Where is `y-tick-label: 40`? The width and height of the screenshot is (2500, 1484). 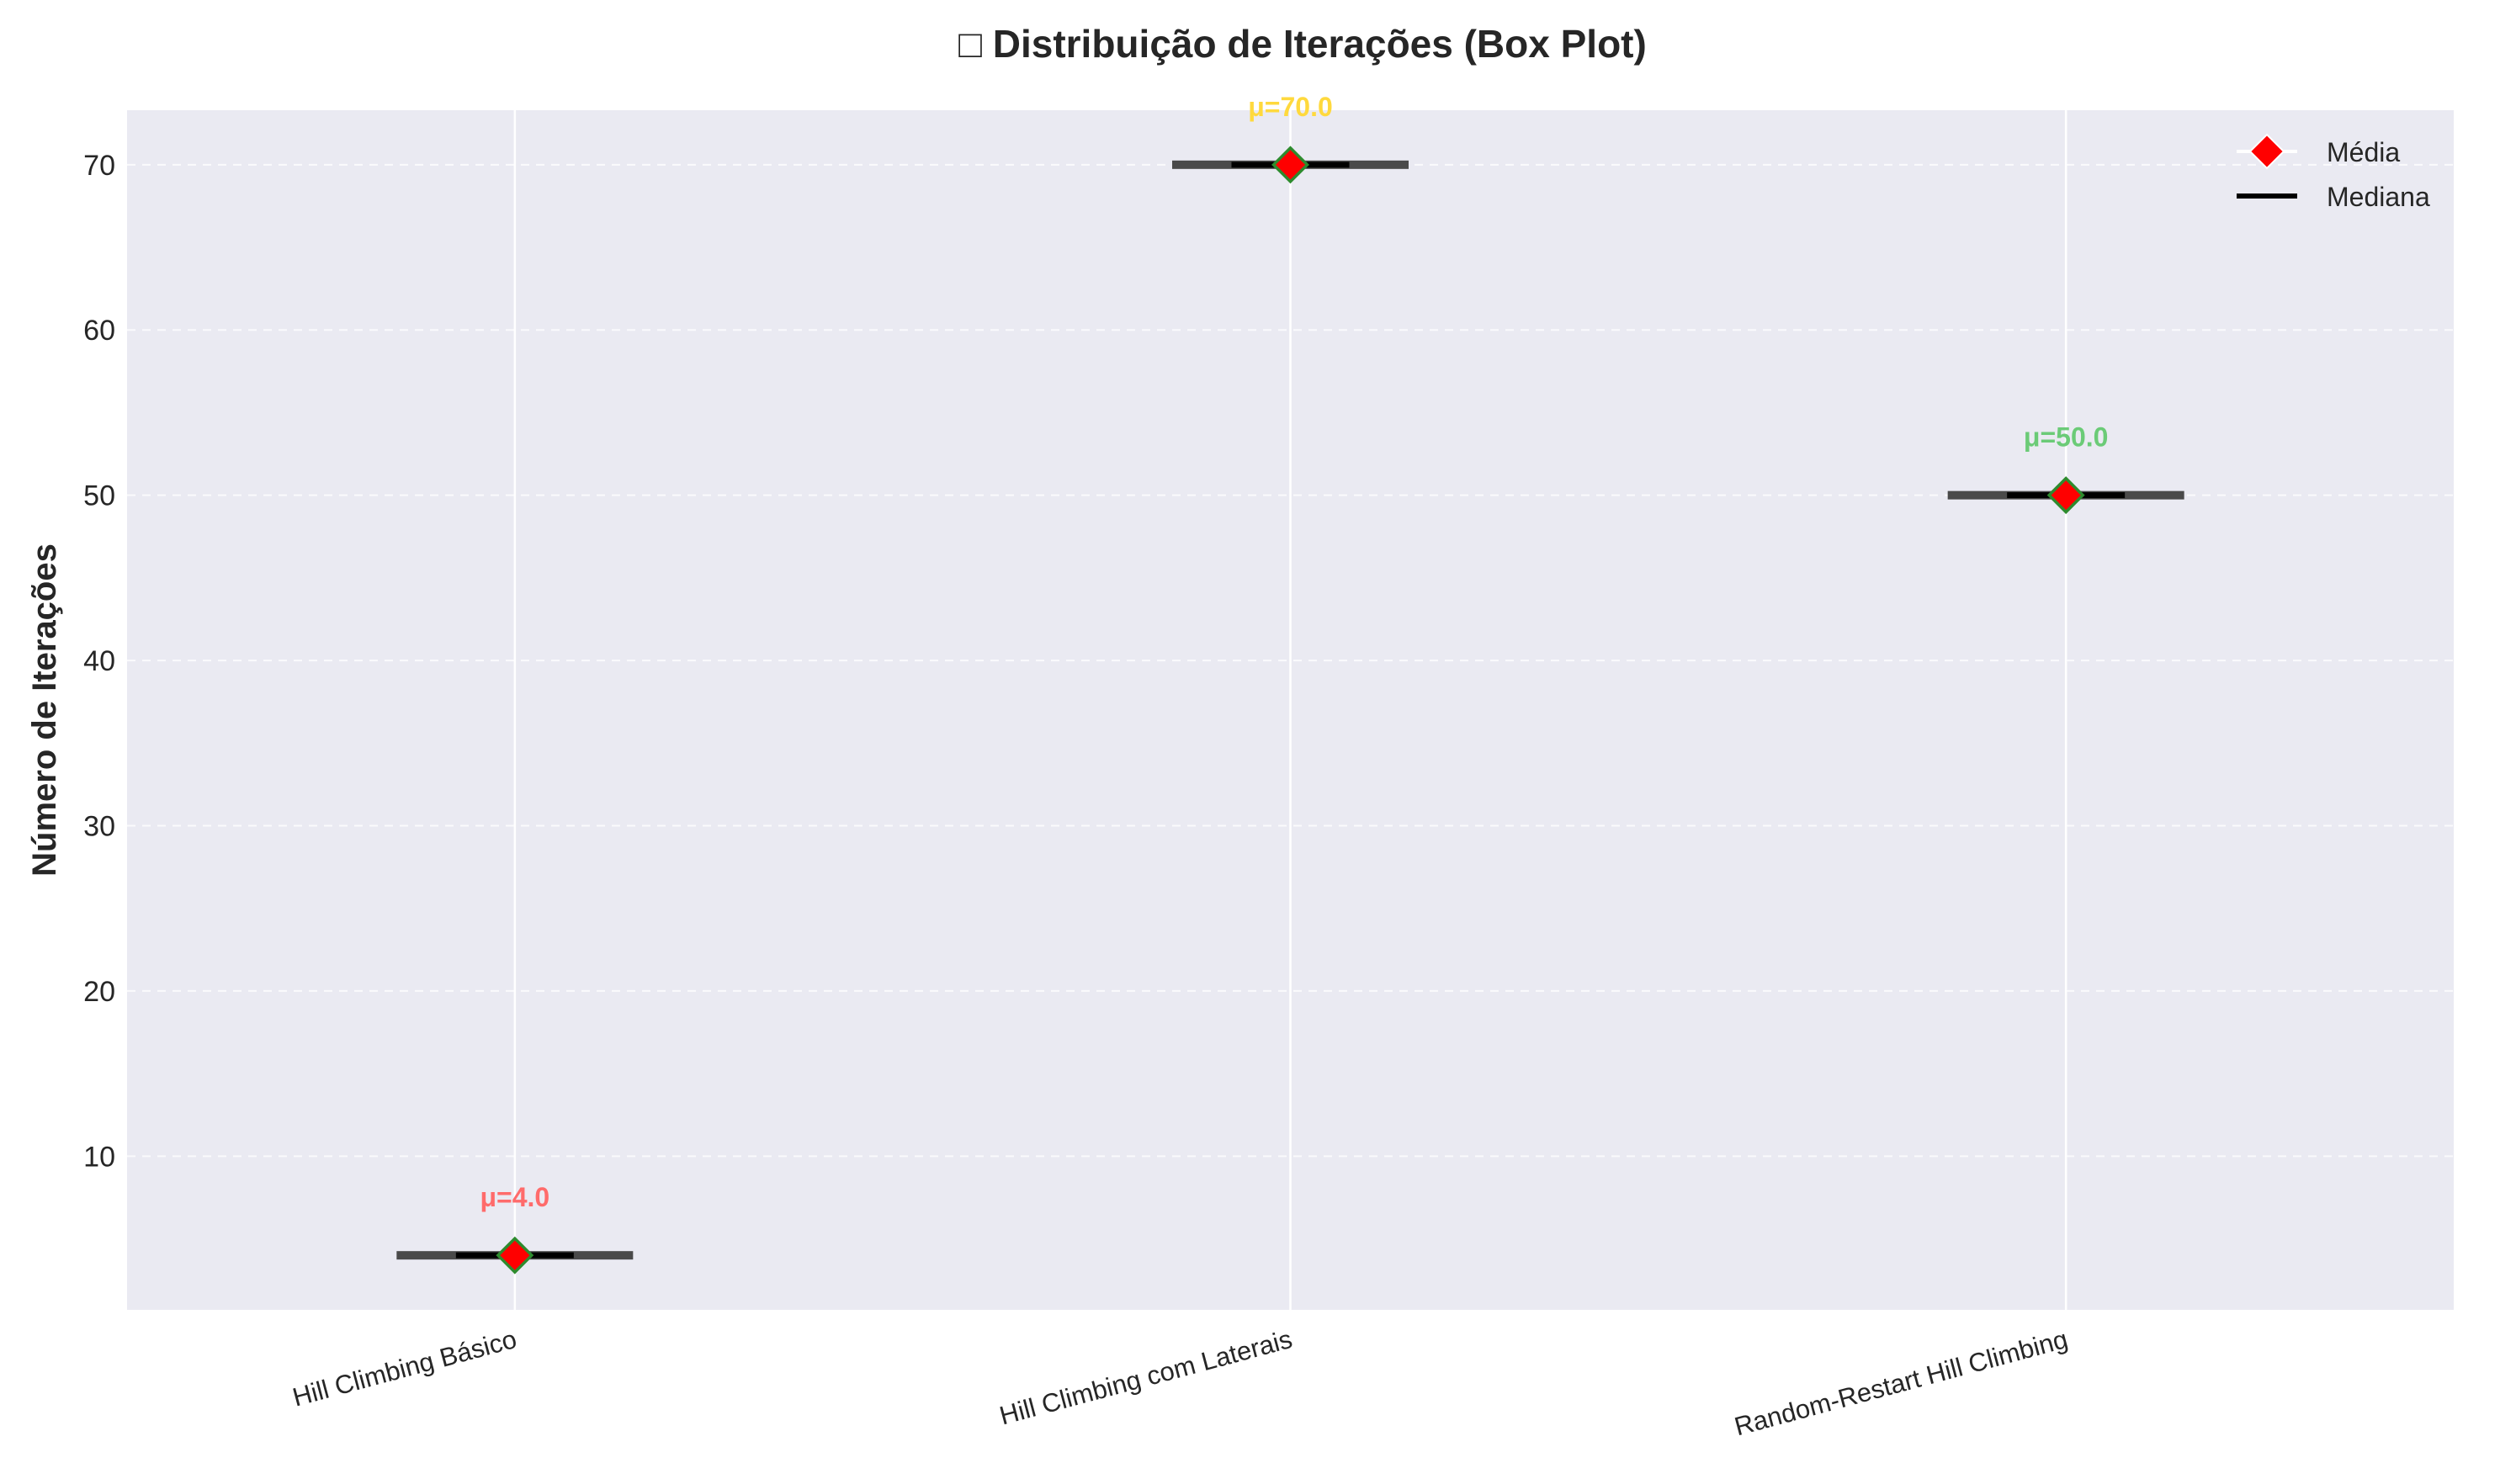 y-tick-label: 40 is located at coordinates (99, 661).